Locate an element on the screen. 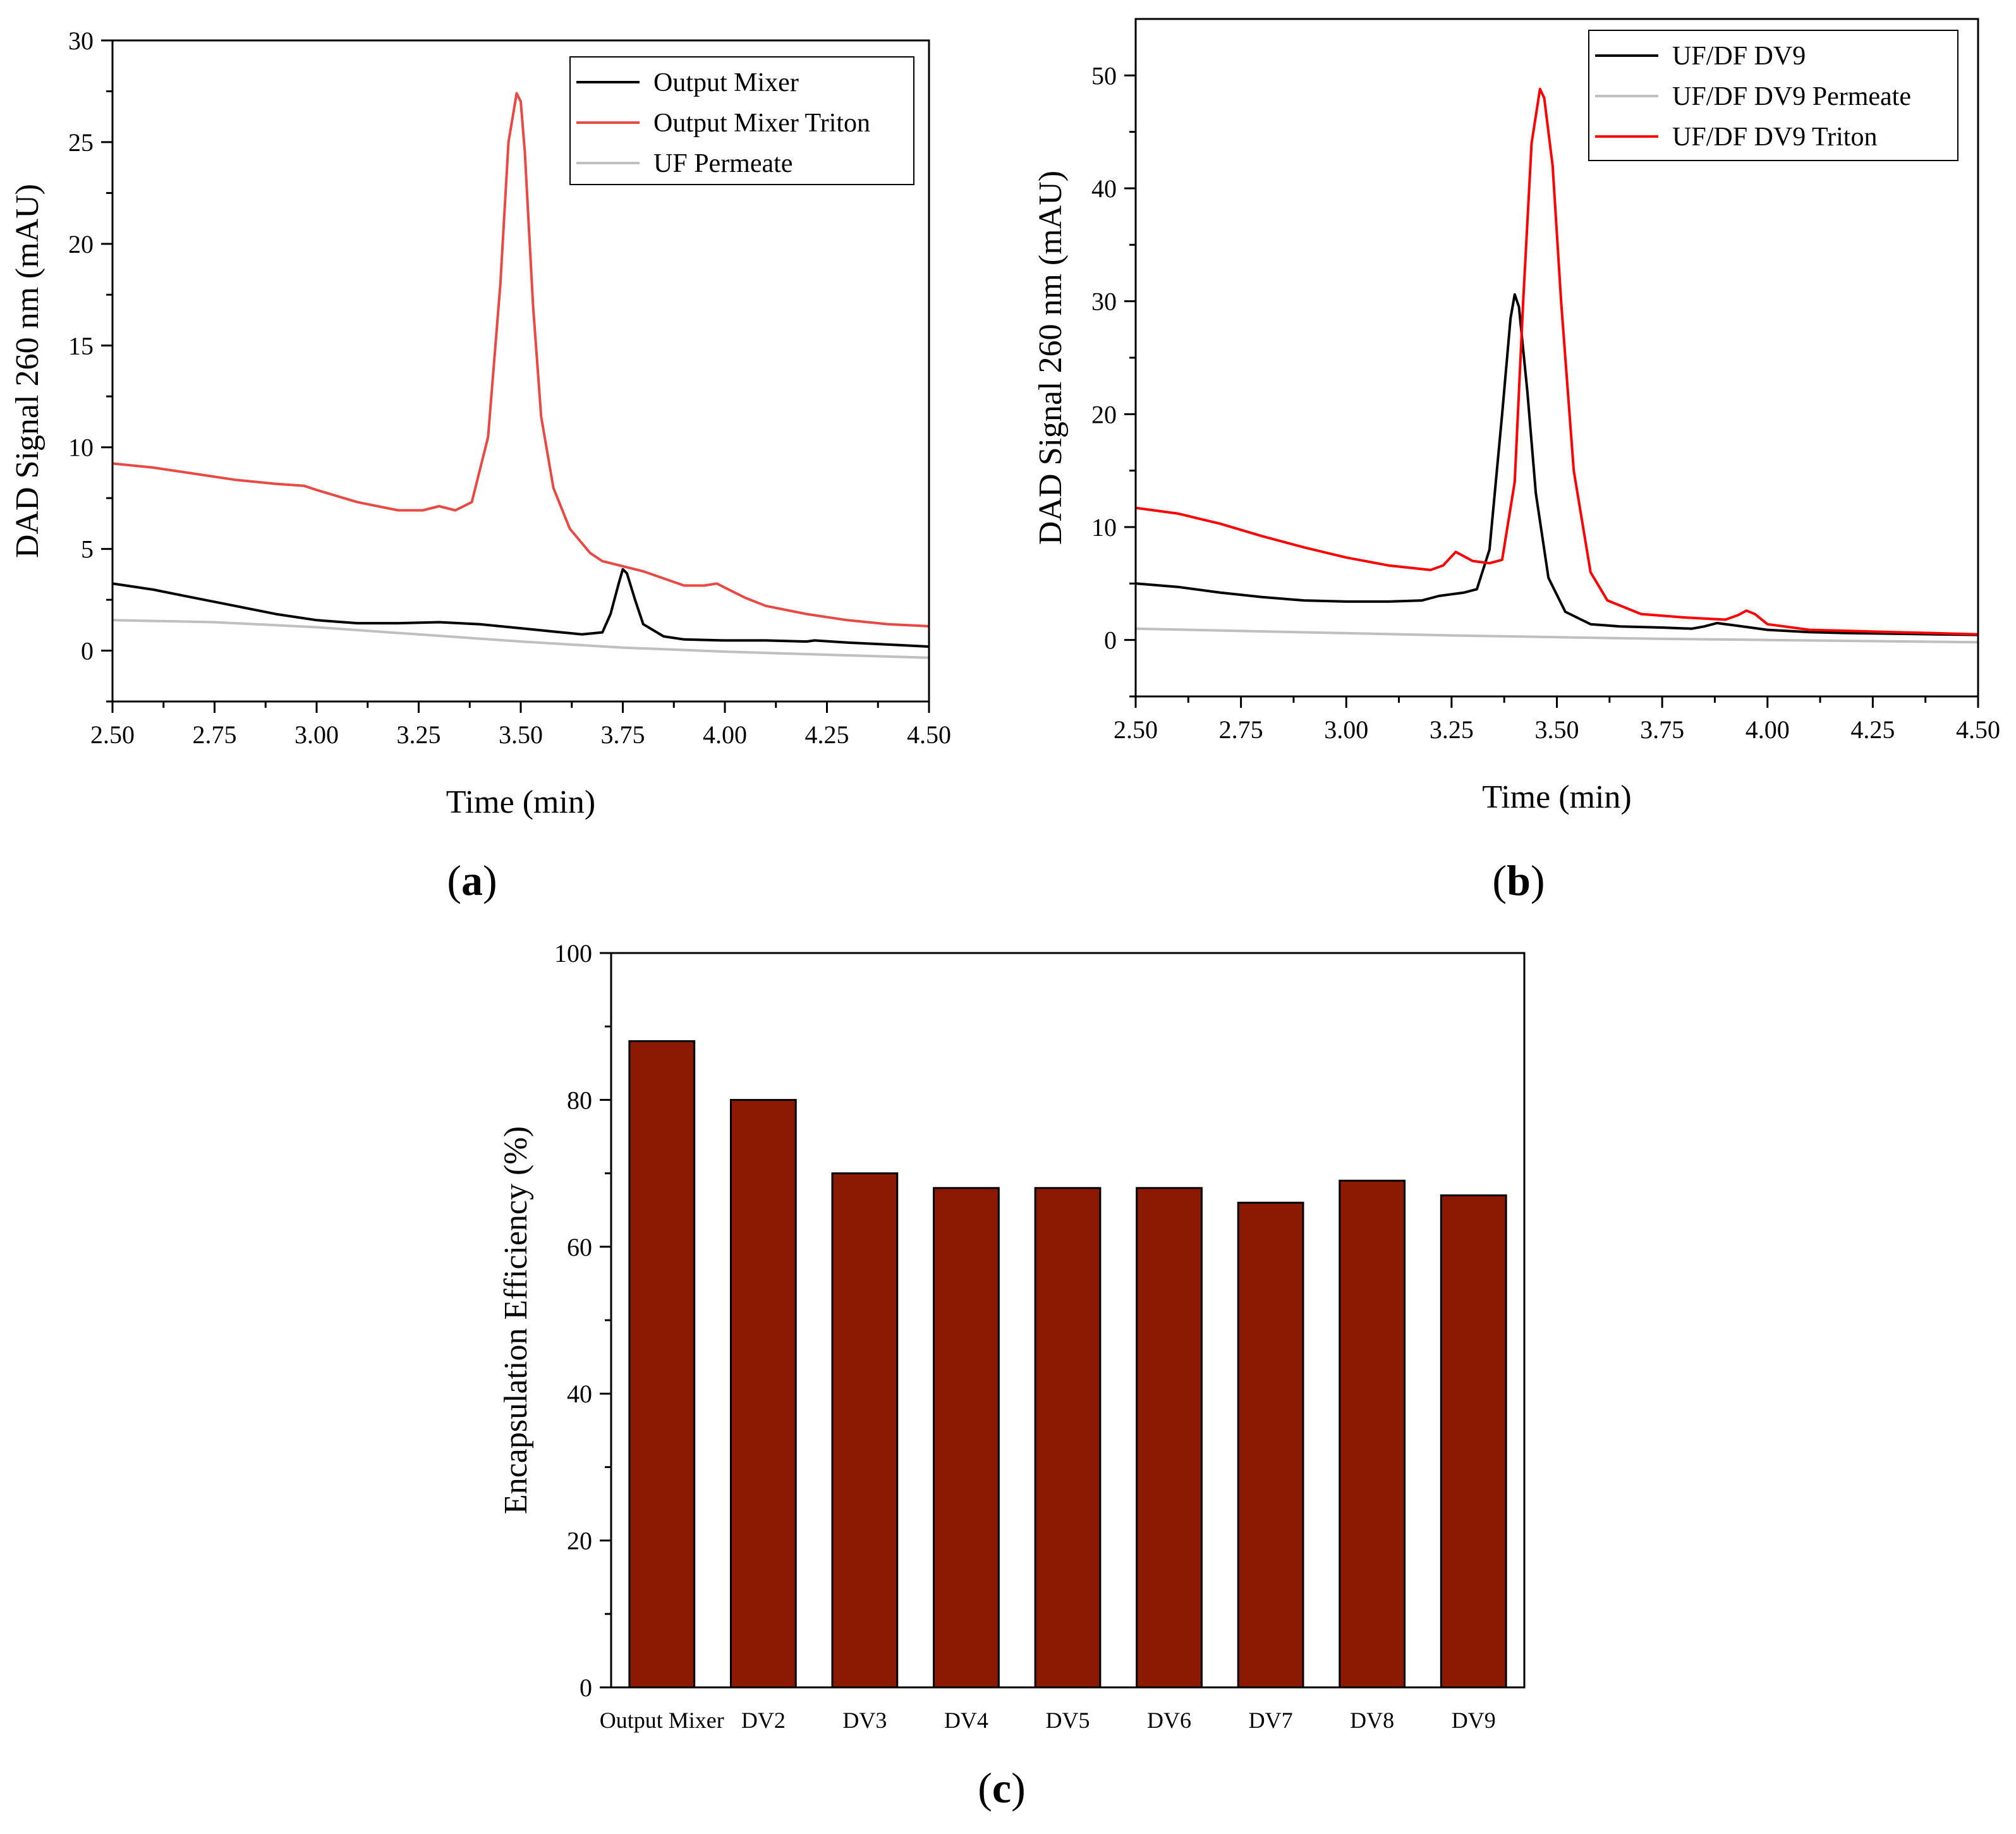 The width and height of the screenshot is (2016, 1834). category-label: DV3 is located at coordinates (864, 1720).